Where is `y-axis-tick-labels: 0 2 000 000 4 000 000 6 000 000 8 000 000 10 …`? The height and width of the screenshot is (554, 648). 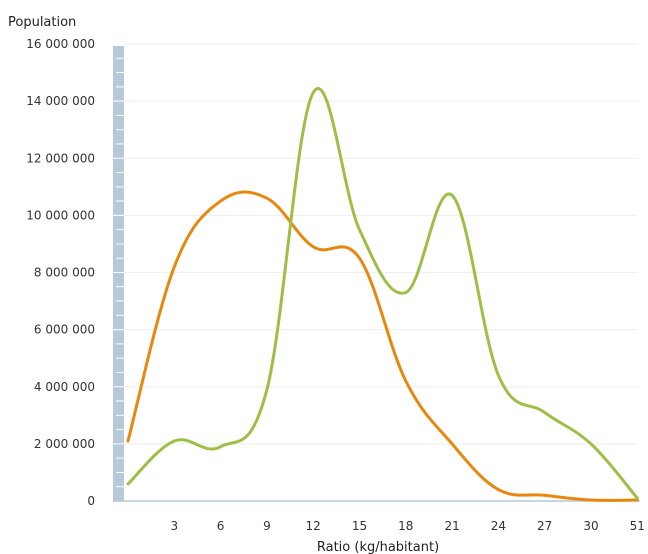 y-axis-tick-labels: 0 2 000 000 4 000 000 6 000 000 8 000 000 10 … is located at coordinates (60, 272).